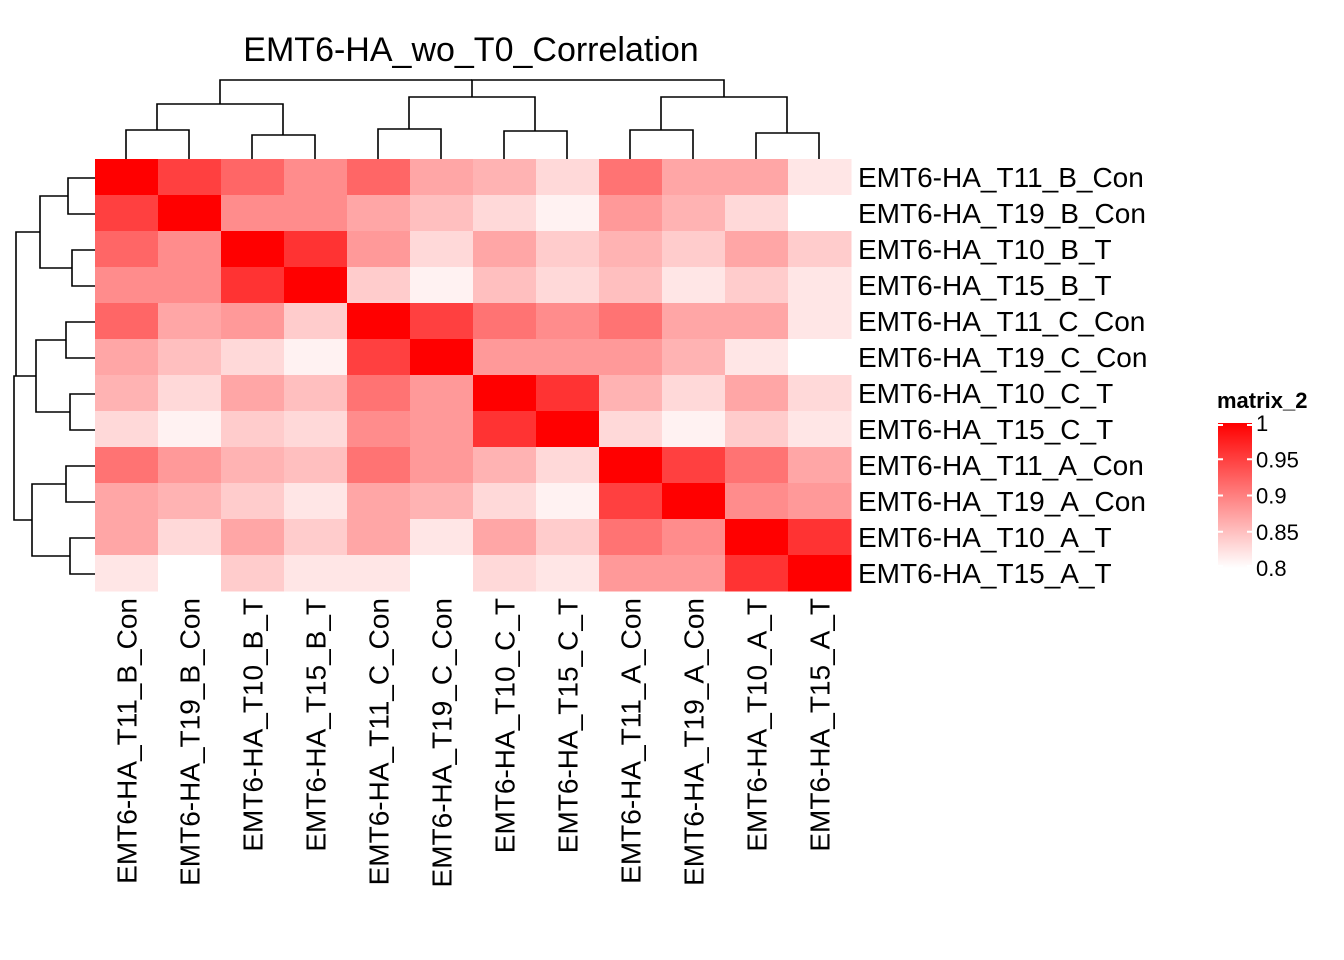 This screenshot has width=1344, height=960. What do you see at coordinates (253, 725) in the screenshot?
I see `column-label: EMT6-HA_T10_B_T` at bounding box center [253, 725].